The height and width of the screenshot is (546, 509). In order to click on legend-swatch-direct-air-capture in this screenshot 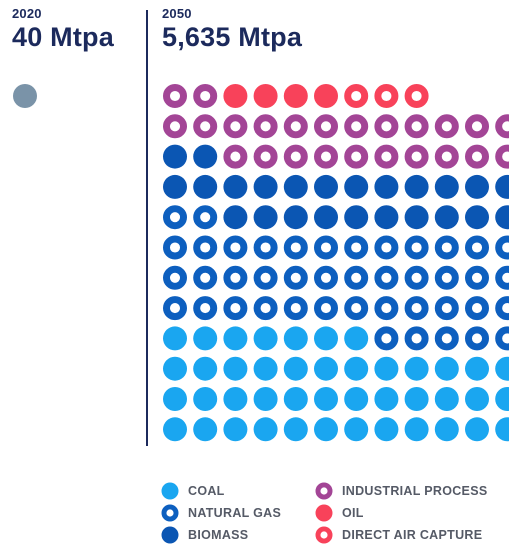, I will do `click(324, 535)`.